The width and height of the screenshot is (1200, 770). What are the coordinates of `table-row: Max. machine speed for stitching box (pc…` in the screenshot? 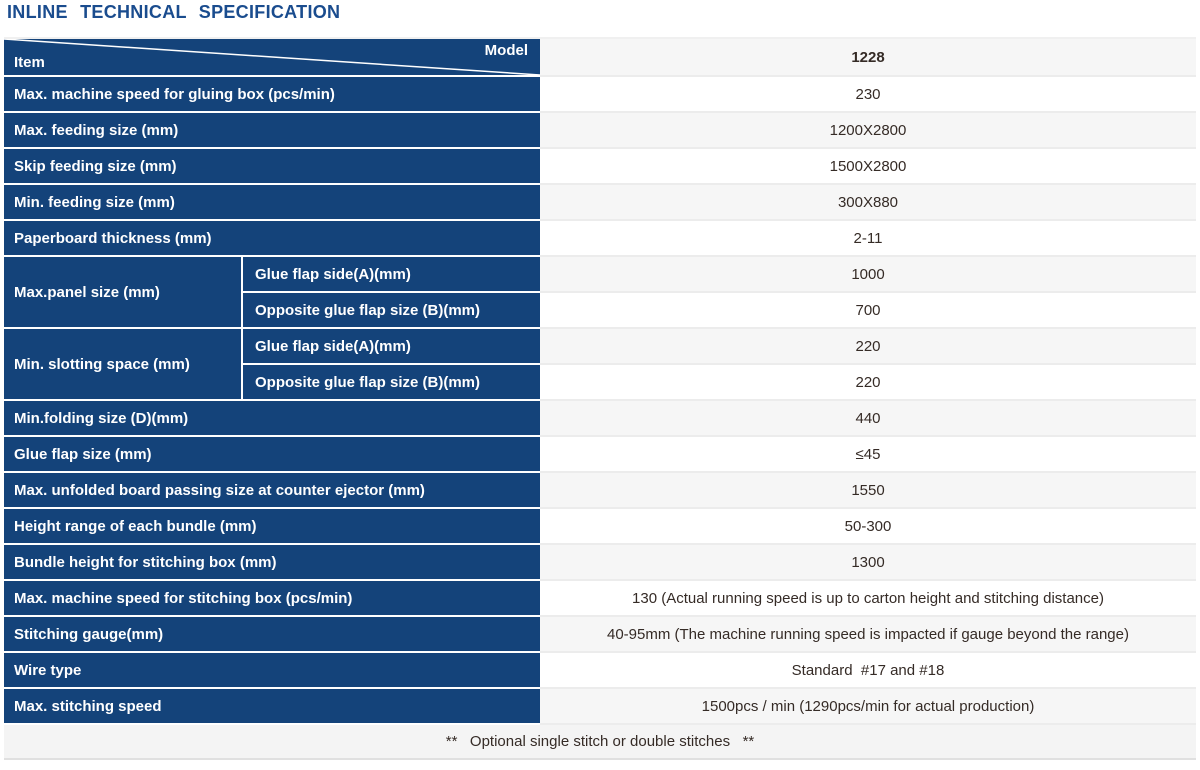 It's located at (600, 598).